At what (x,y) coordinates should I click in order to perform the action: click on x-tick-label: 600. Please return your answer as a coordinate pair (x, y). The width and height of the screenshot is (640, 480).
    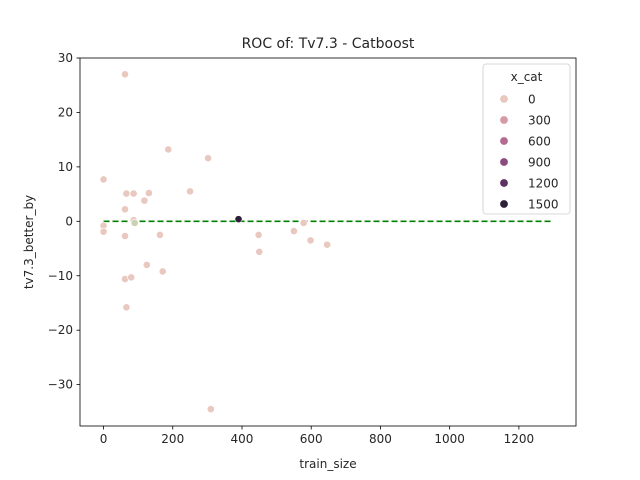
    Looking at the image, I should click on (311, 439).